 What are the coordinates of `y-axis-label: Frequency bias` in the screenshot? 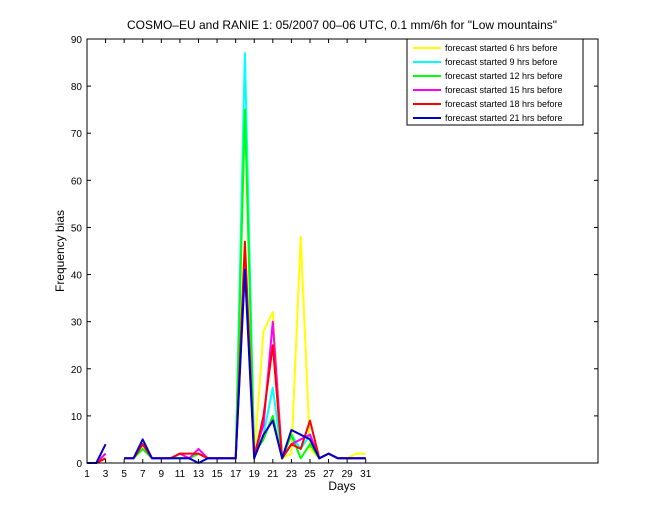 It's located at (60, 251).